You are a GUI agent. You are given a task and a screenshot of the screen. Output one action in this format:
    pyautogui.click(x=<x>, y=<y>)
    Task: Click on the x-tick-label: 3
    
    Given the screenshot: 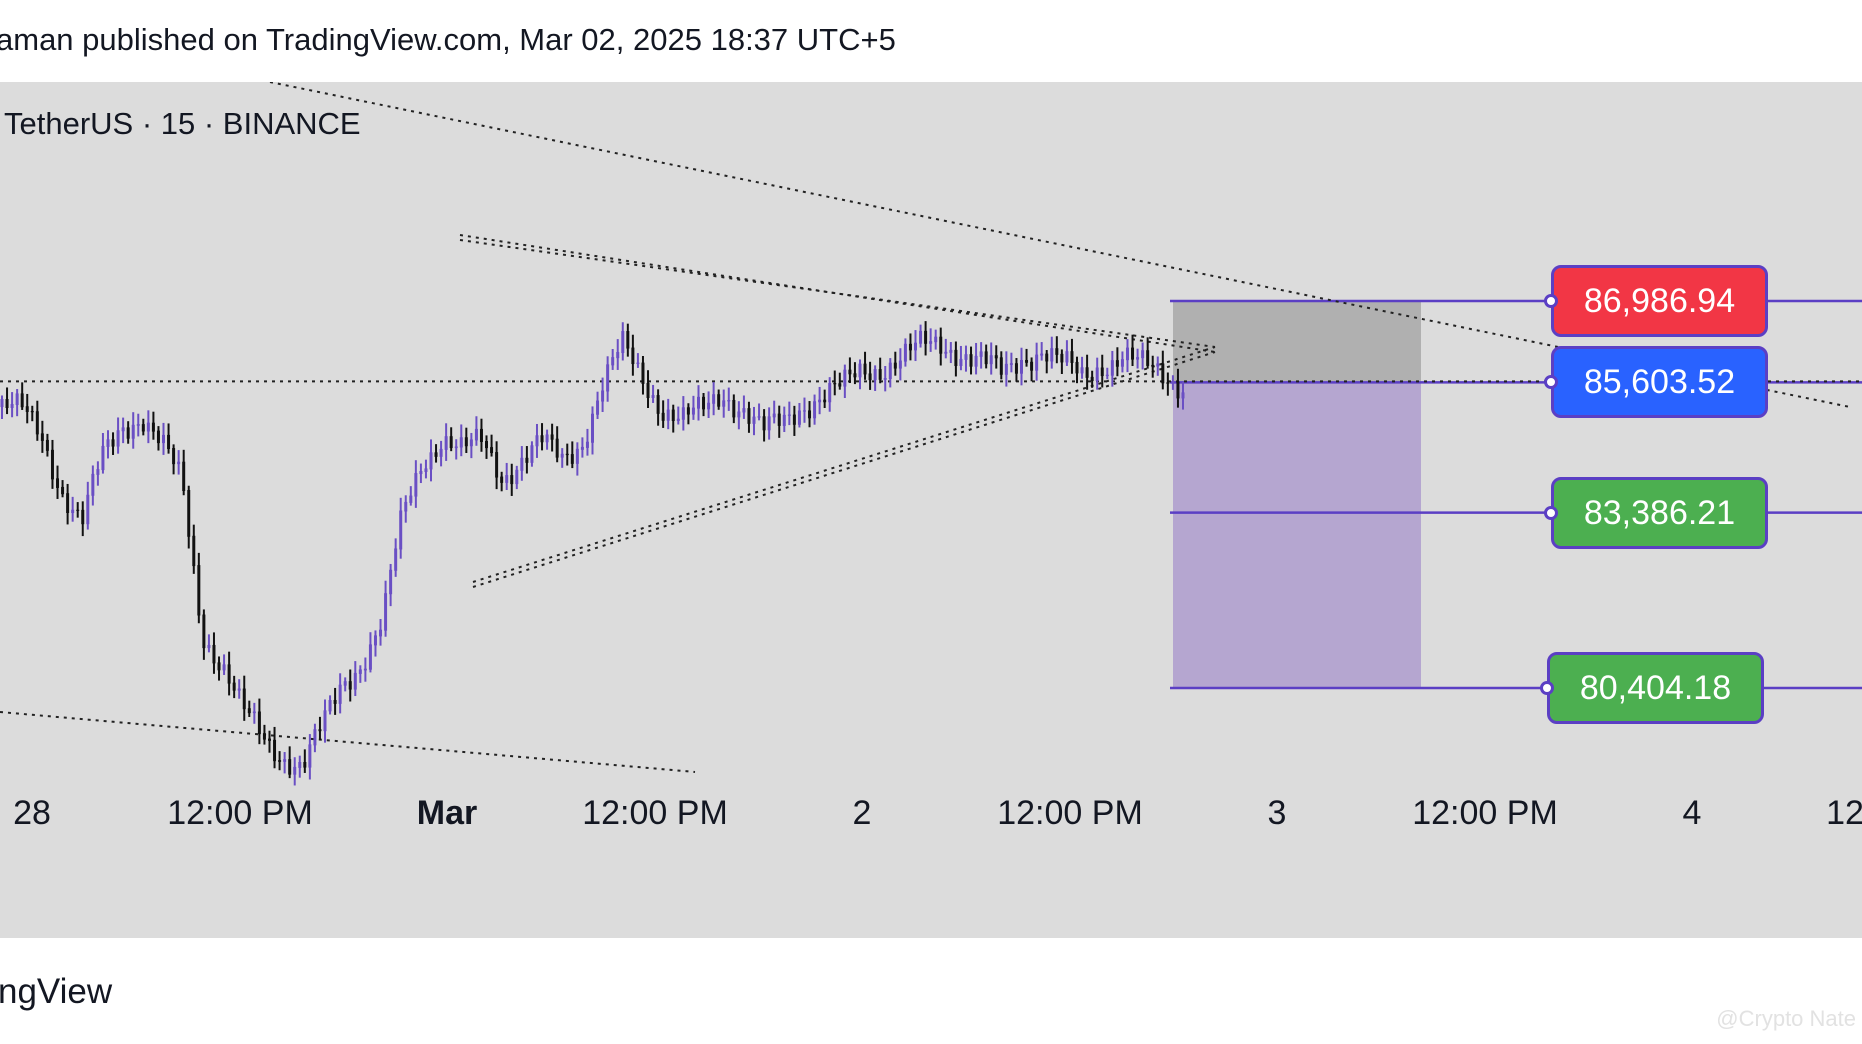 What is the action you would take?
    pyautogui.click(x=1277, y=813)
    